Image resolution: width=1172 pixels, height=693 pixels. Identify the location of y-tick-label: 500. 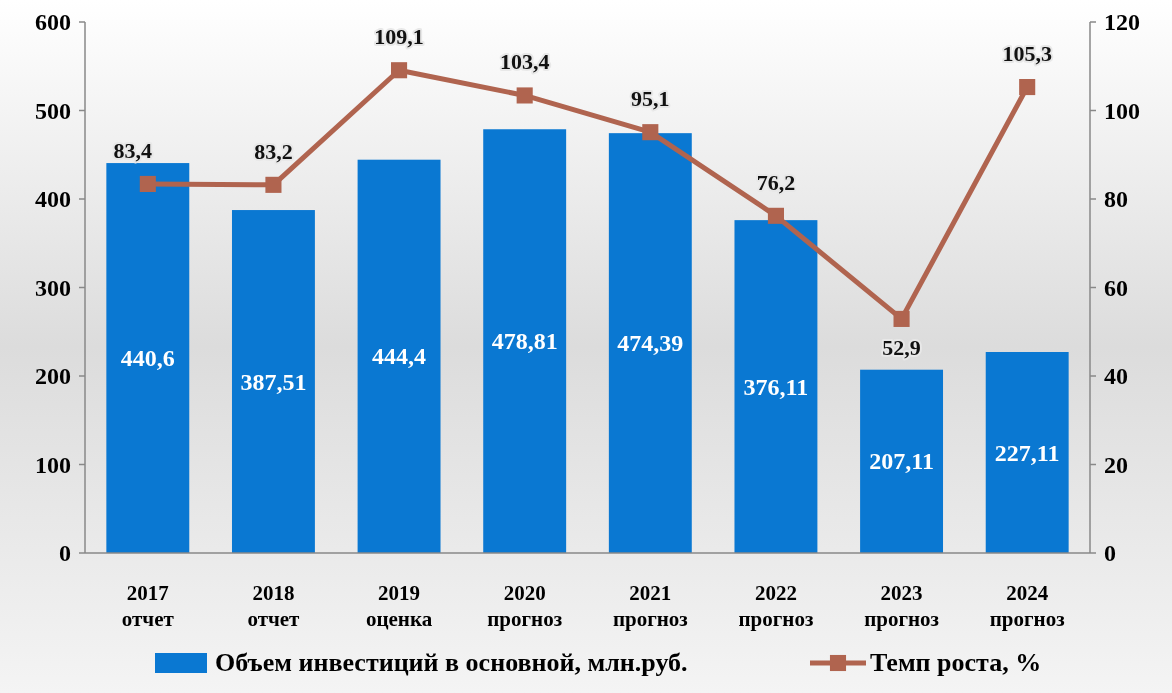
(53, 110).